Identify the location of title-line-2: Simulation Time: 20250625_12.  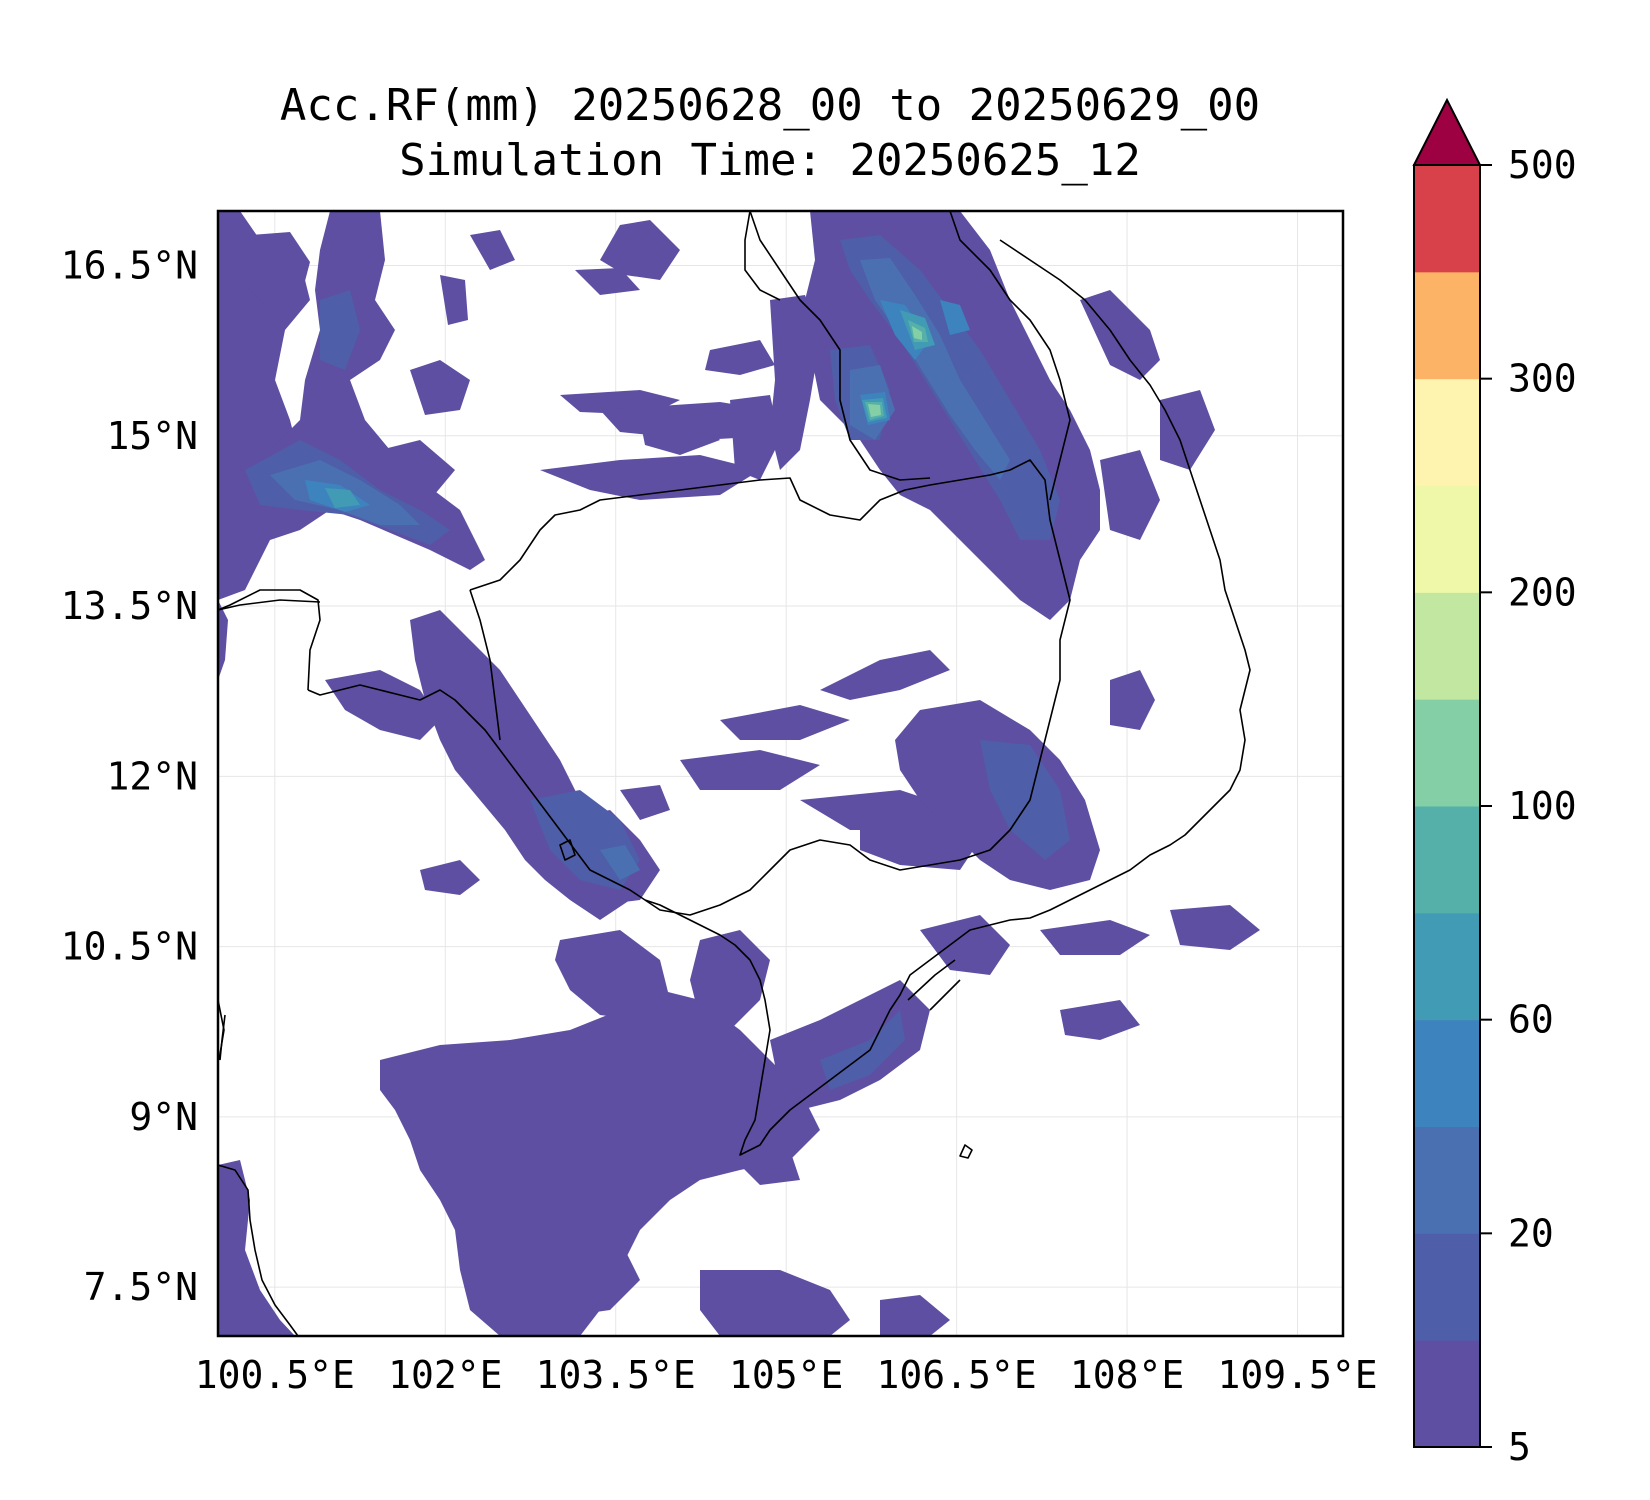
(770, 160).